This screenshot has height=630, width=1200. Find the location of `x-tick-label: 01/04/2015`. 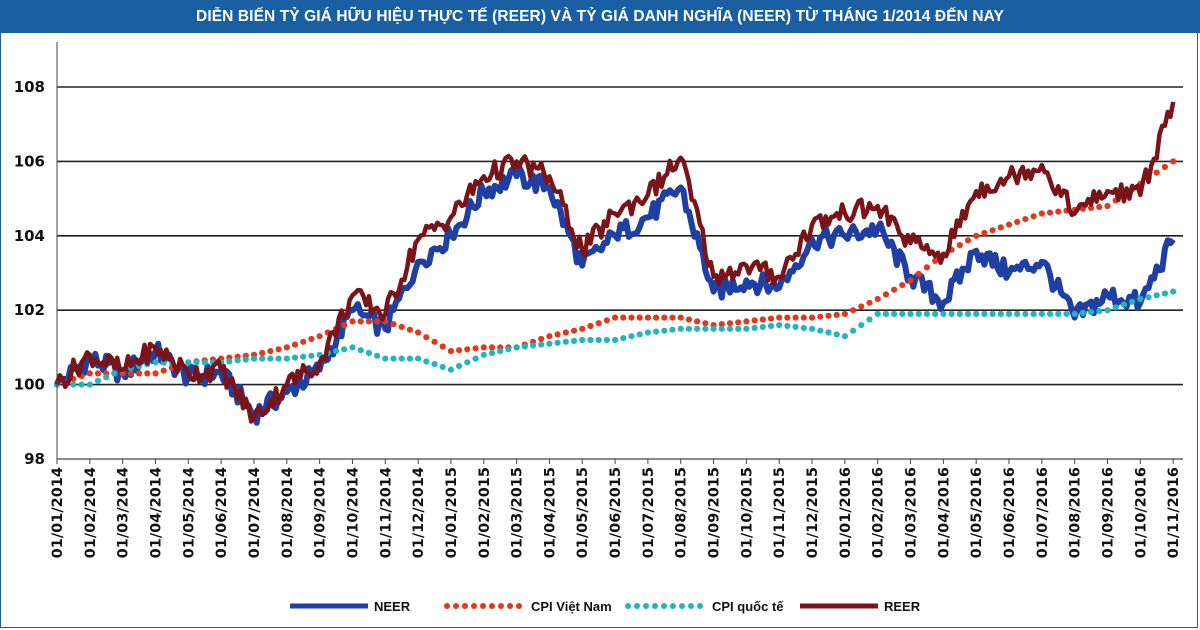

x-tick-label: 01/04/2015 is located at coordinates (550, 512).